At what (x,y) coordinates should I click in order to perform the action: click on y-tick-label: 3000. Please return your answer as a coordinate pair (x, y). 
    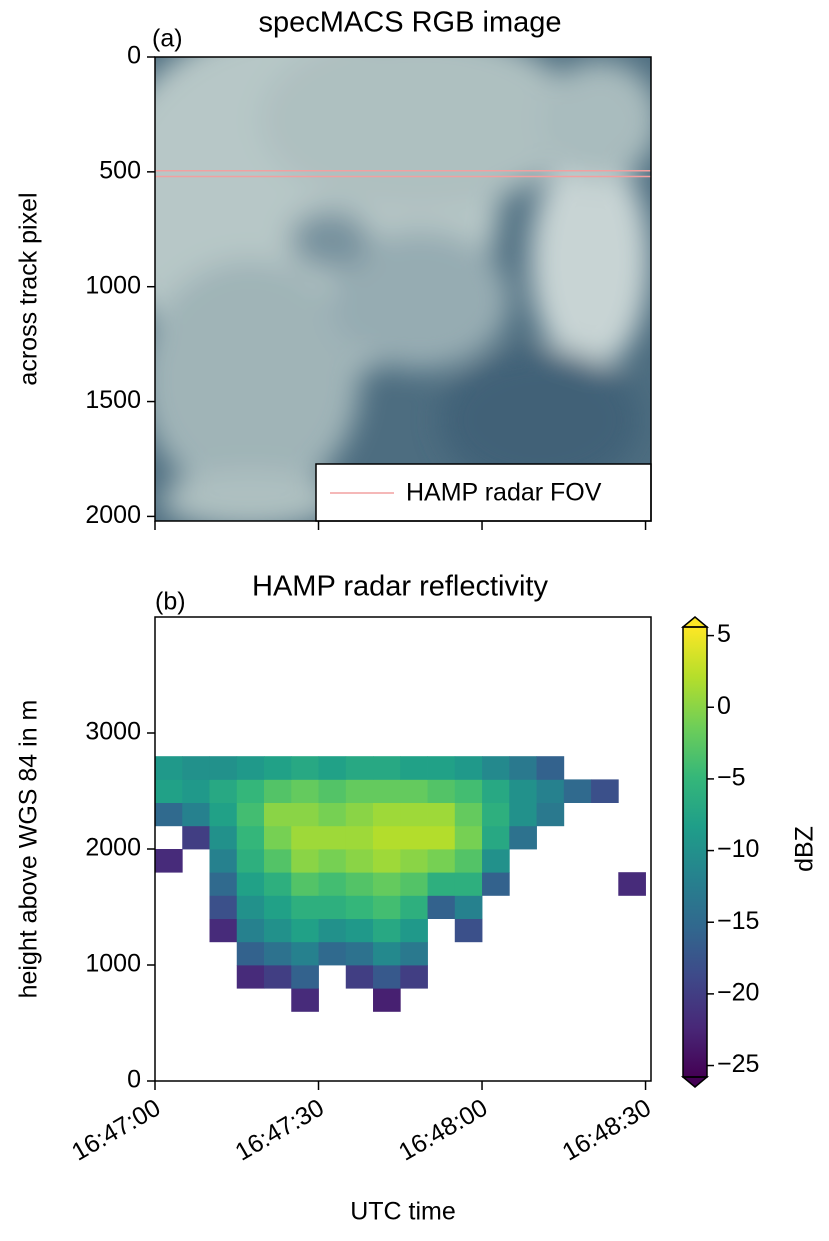
    Looking at the image, I should click on (113, 732).